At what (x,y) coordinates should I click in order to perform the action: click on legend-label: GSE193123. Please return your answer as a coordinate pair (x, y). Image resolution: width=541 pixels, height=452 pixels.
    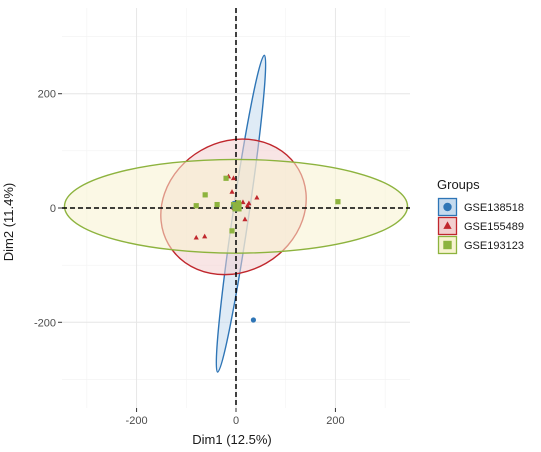
    Looking at the image, I should click on (494, 246).